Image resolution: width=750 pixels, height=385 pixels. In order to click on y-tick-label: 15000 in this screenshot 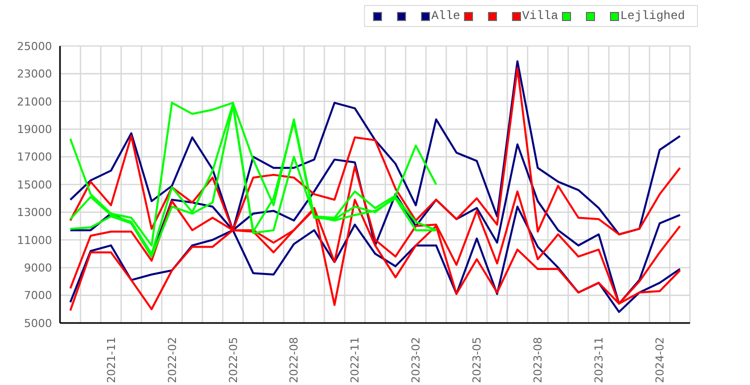, I will do `click(34, 185)`.